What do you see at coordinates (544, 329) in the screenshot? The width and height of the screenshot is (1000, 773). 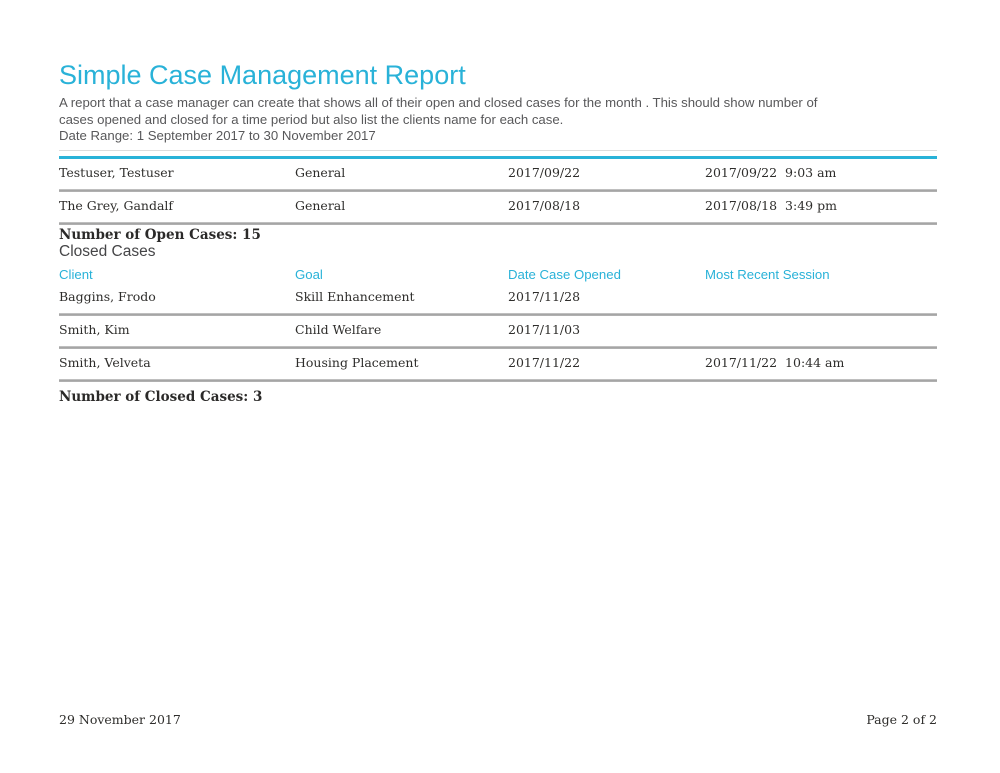 I see `date-opened-cell: 2017/11/03` at bounding box center [544, 329].